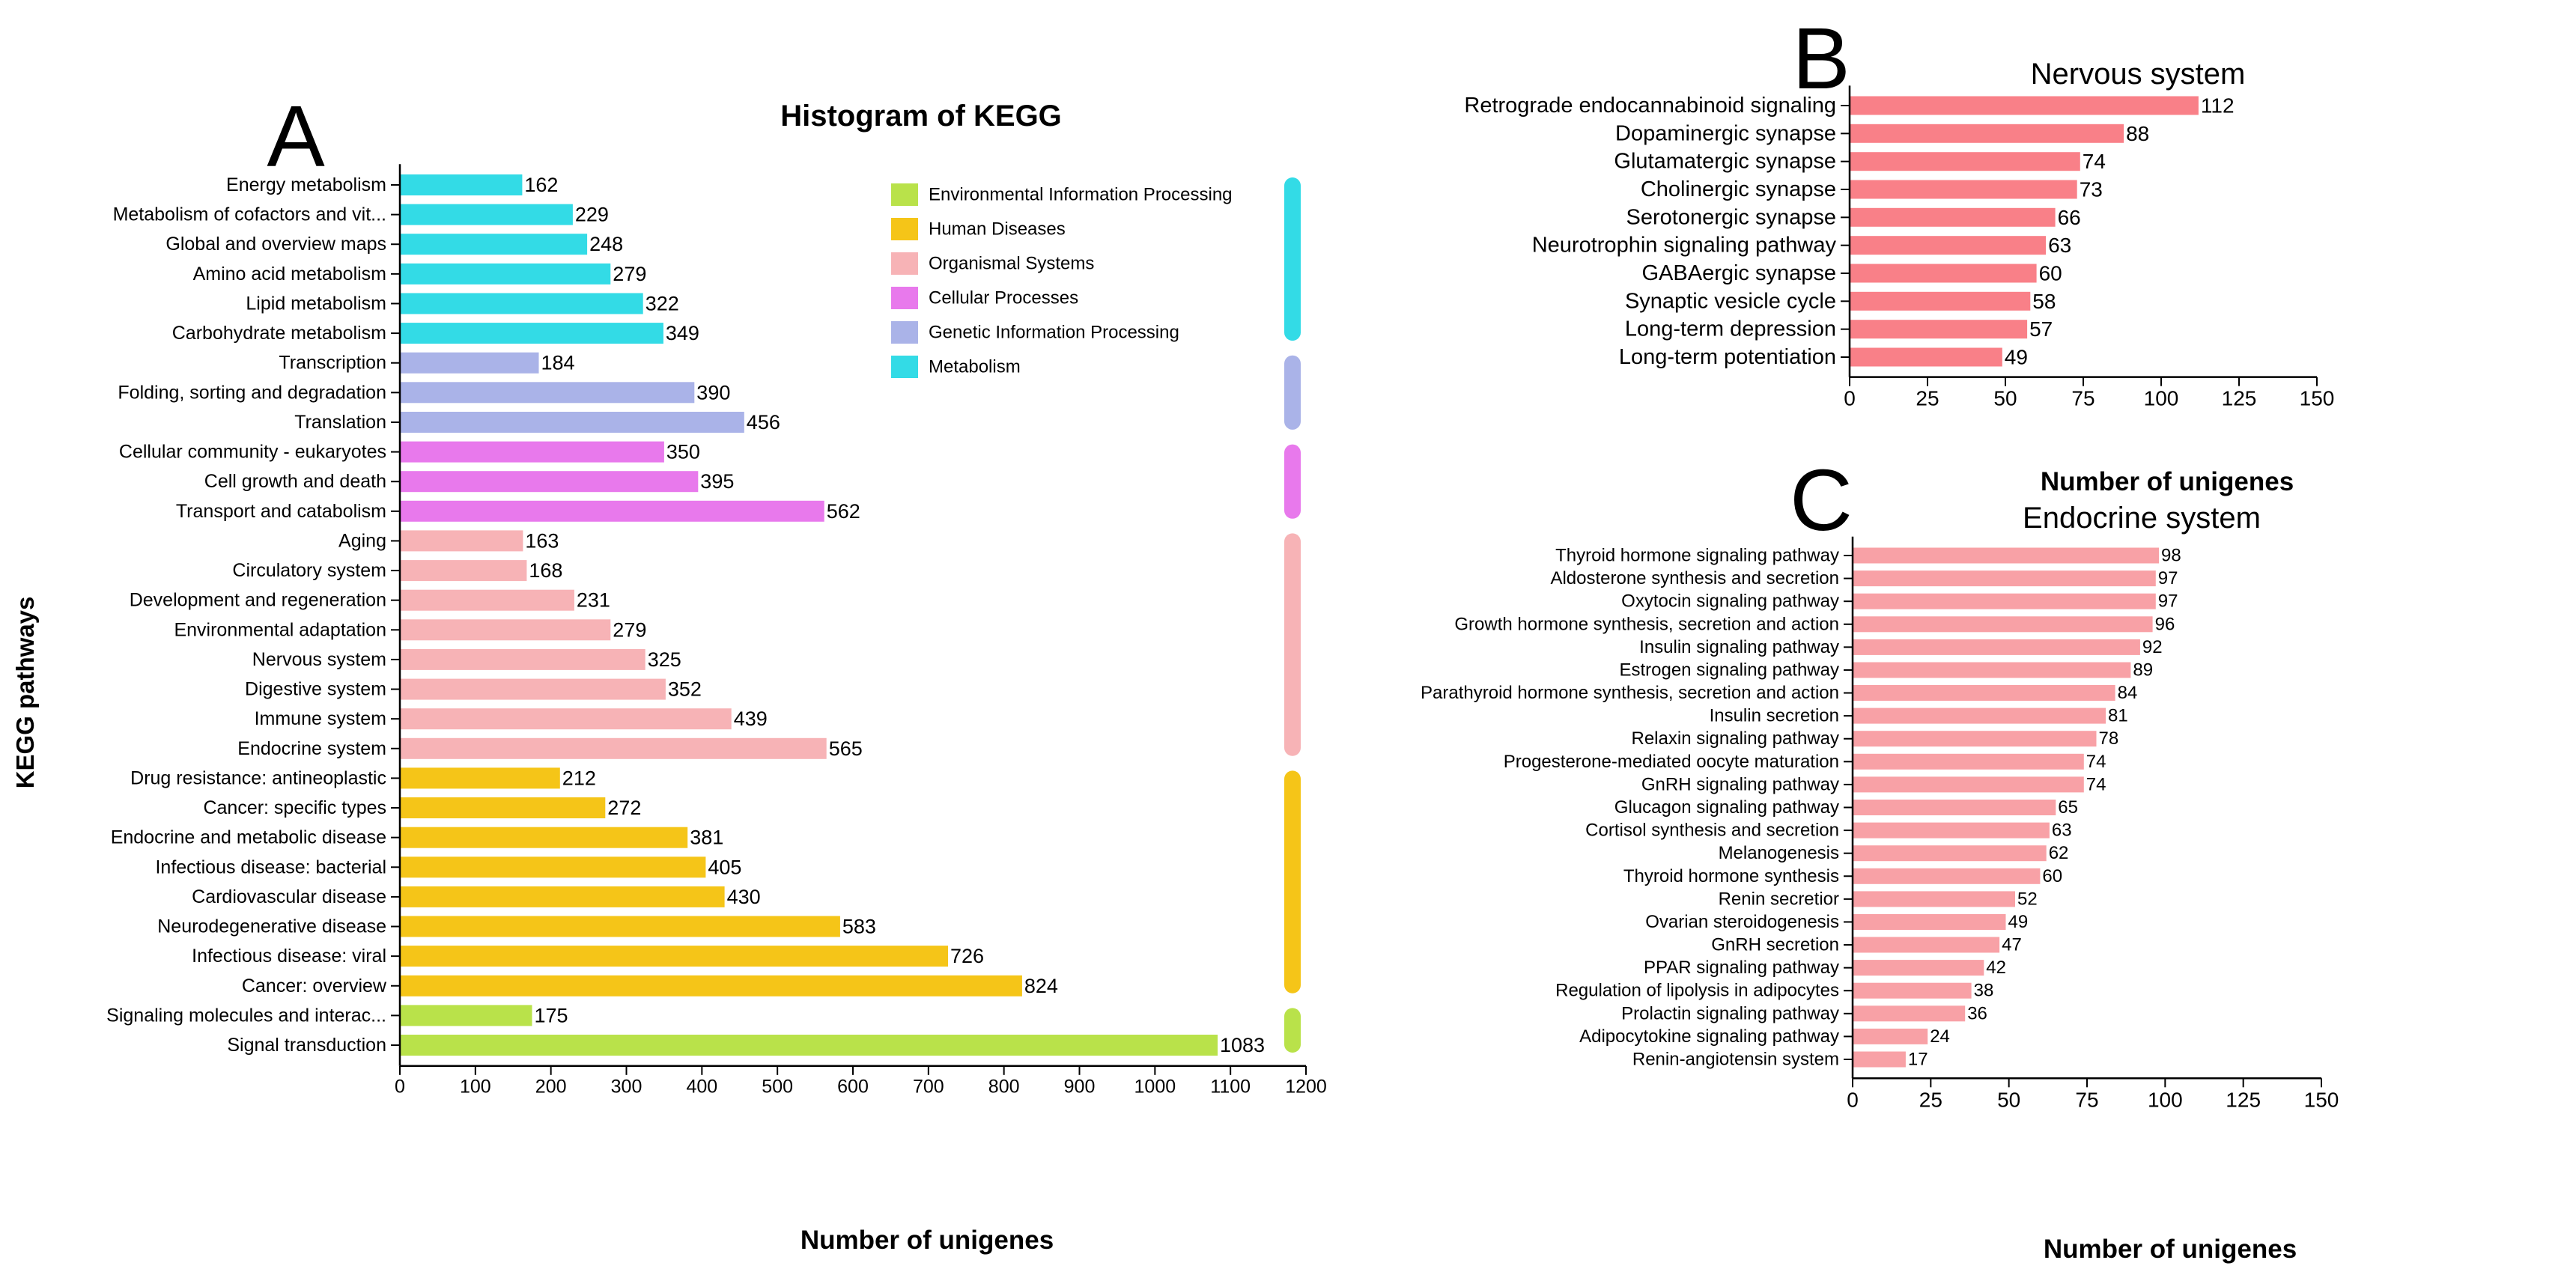  I want to click on x-tick-label: 300, so click(627, 1086).